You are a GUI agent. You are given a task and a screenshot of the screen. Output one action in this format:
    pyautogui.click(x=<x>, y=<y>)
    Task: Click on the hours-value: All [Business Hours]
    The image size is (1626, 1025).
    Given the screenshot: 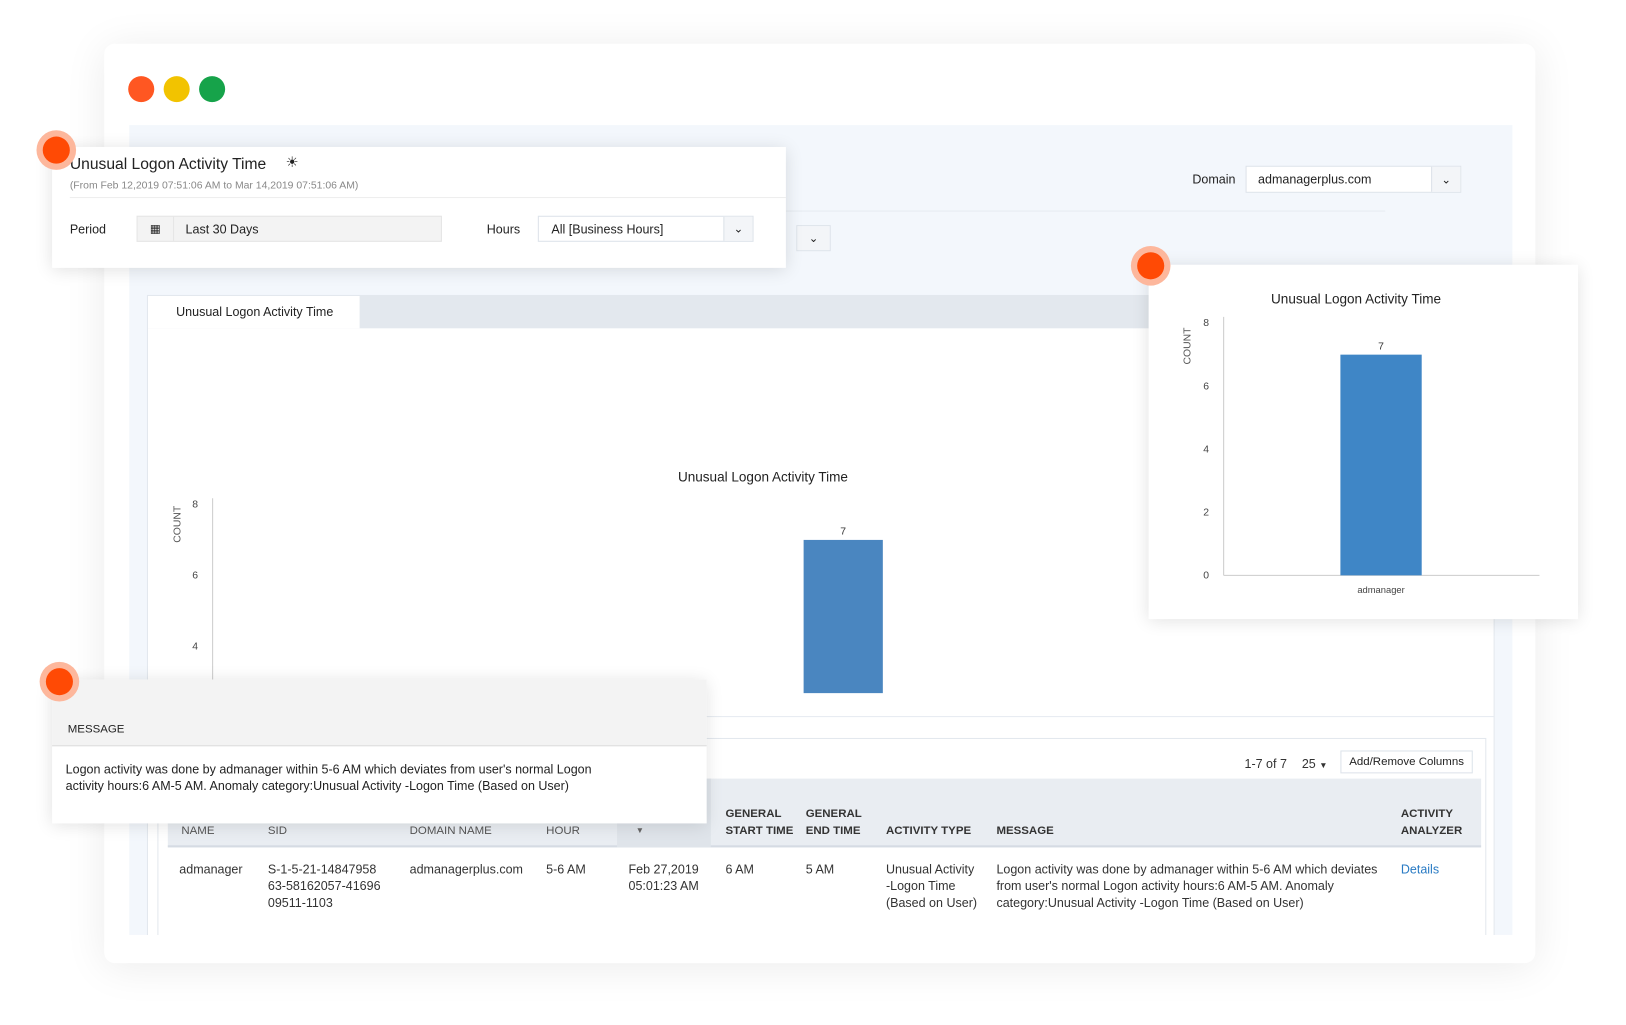 What is the action you would take?
    pyautogui.click(x=607, y=229)
    